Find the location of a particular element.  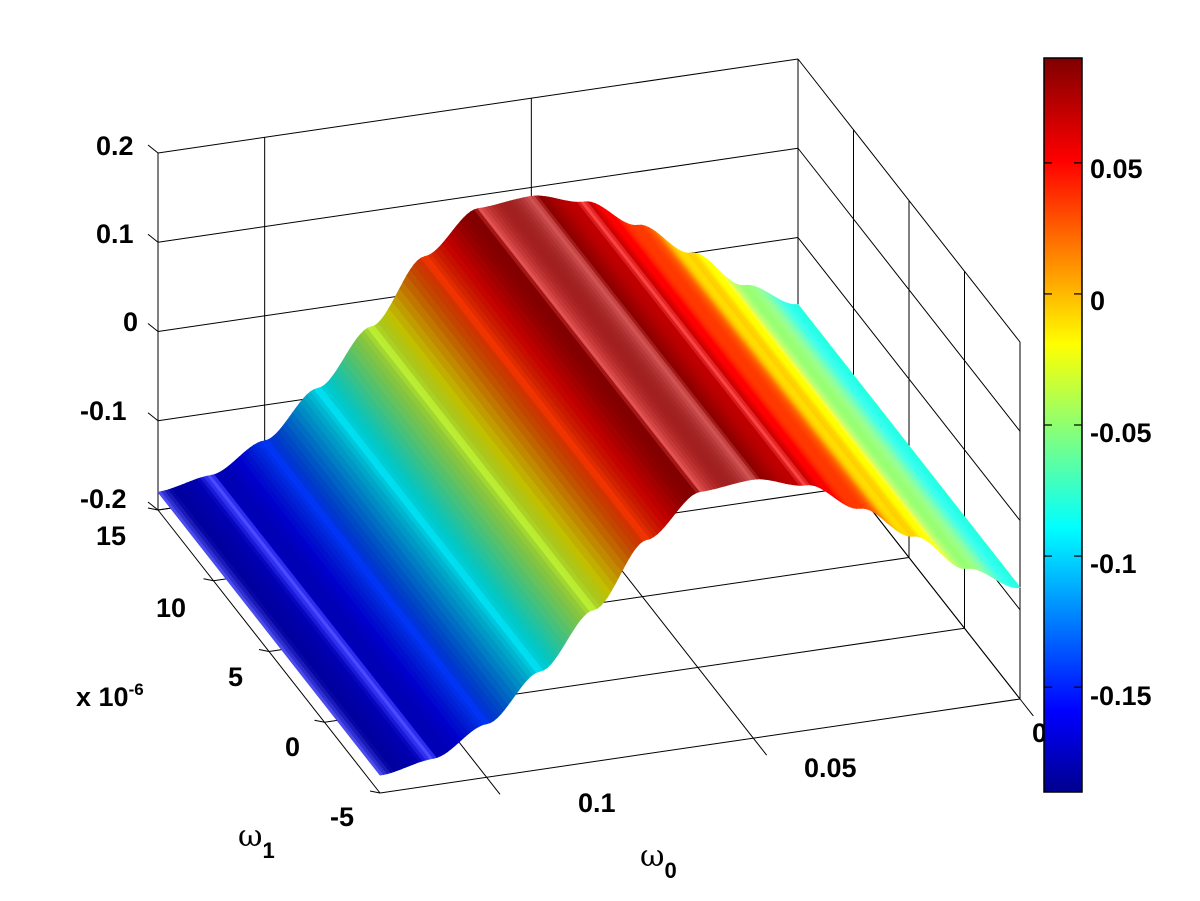

z-tick-label: -0.2 is located at coordinates (103, 499).